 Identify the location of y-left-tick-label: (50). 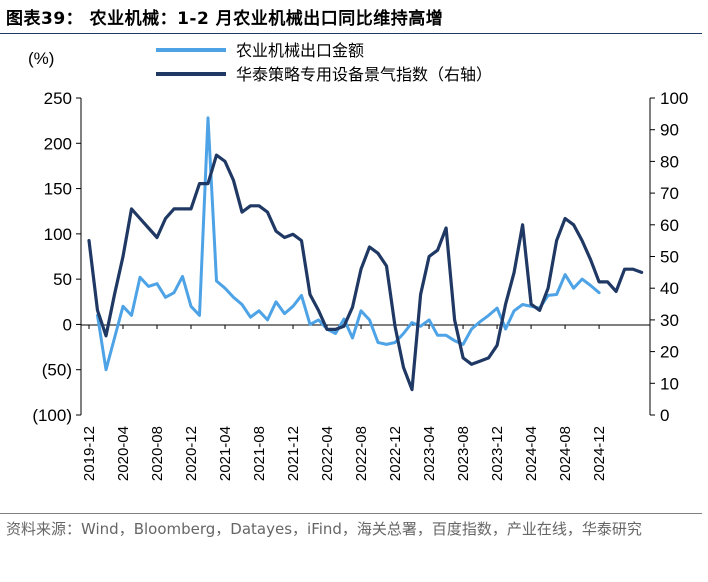
(57, 370).